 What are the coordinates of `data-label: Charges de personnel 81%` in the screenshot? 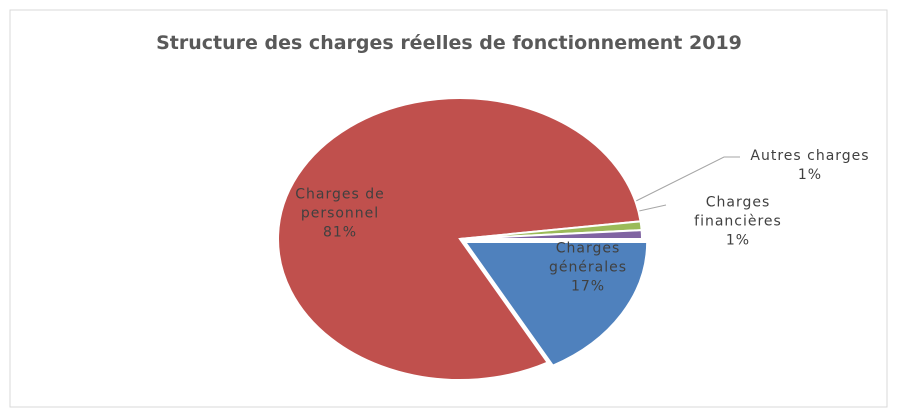 It's located at (340, 214).